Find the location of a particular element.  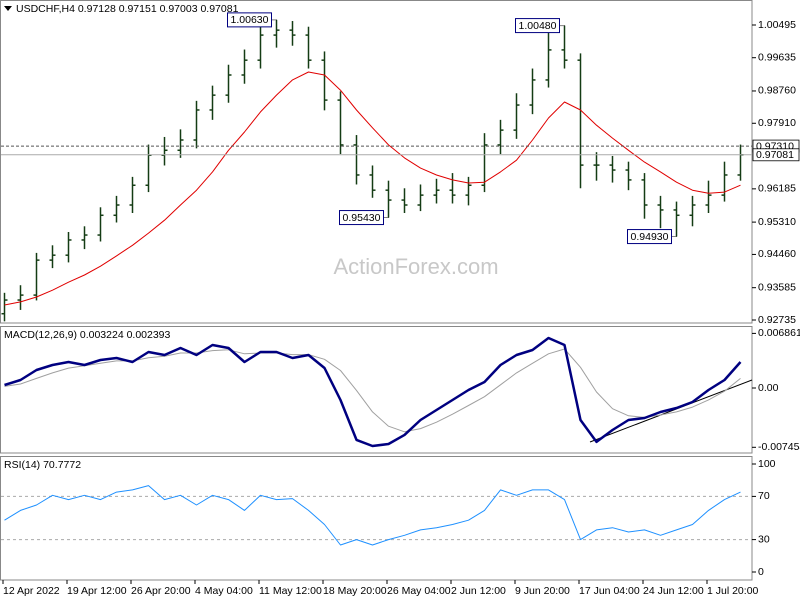

panel-title: MACD(12,26,9) 0.003224 0.002393 is located at coordinates (87, 335).